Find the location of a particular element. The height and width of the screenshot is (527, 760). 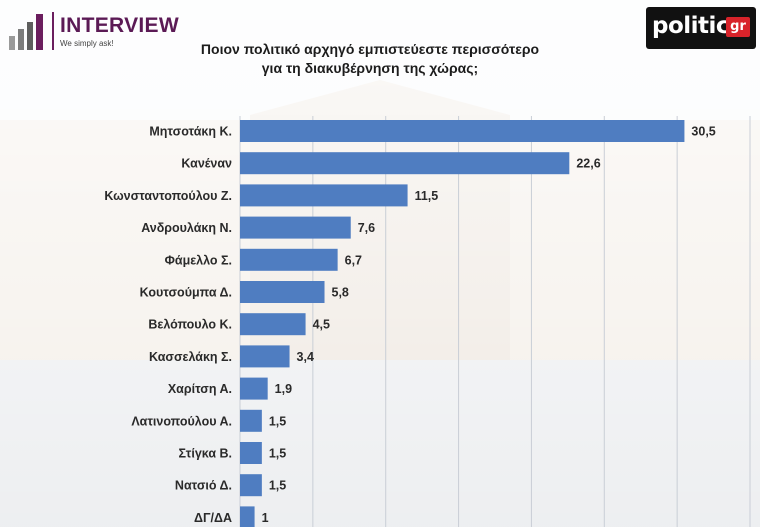

value-label: 6,7 is located at coordinates (353, 260).